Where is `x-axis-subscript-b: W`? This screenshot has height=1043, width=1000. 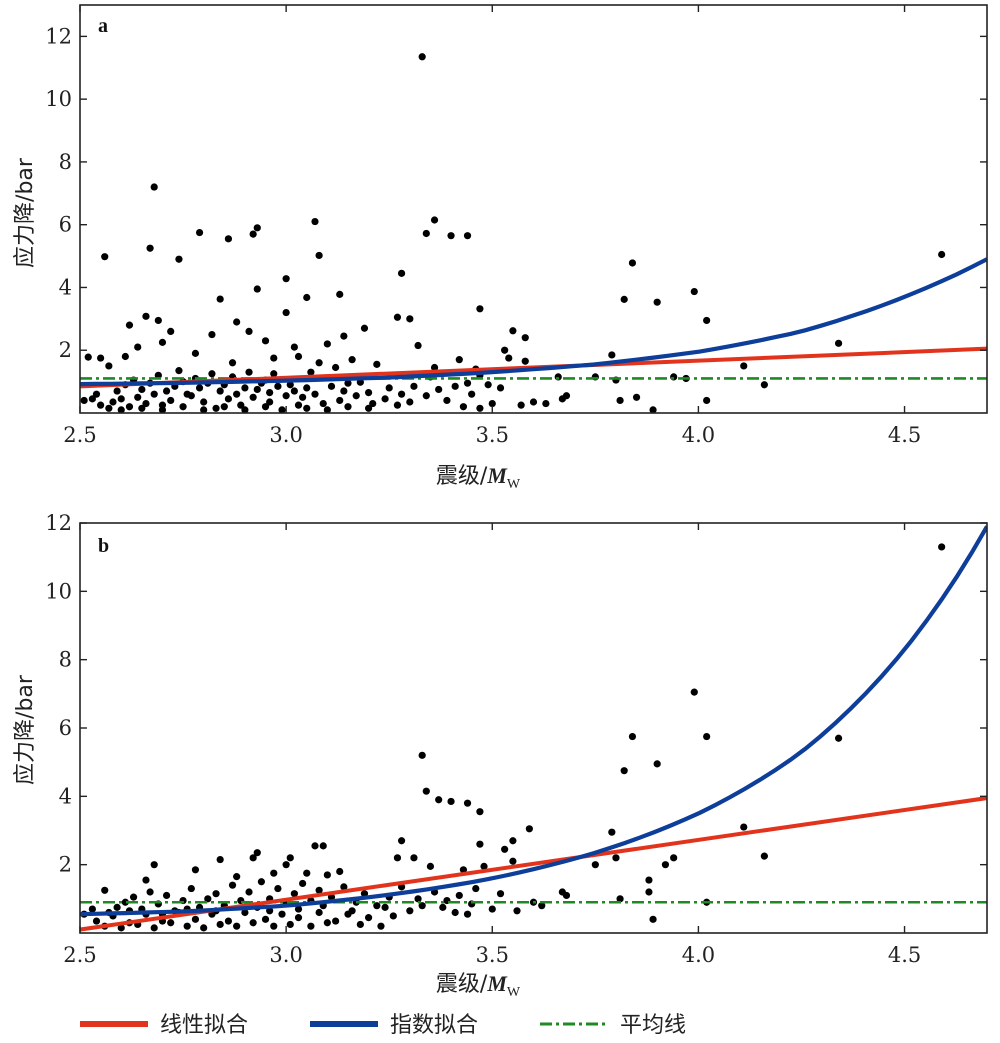
x-axis-subscript-b: W is located at coordinates (514, 992).